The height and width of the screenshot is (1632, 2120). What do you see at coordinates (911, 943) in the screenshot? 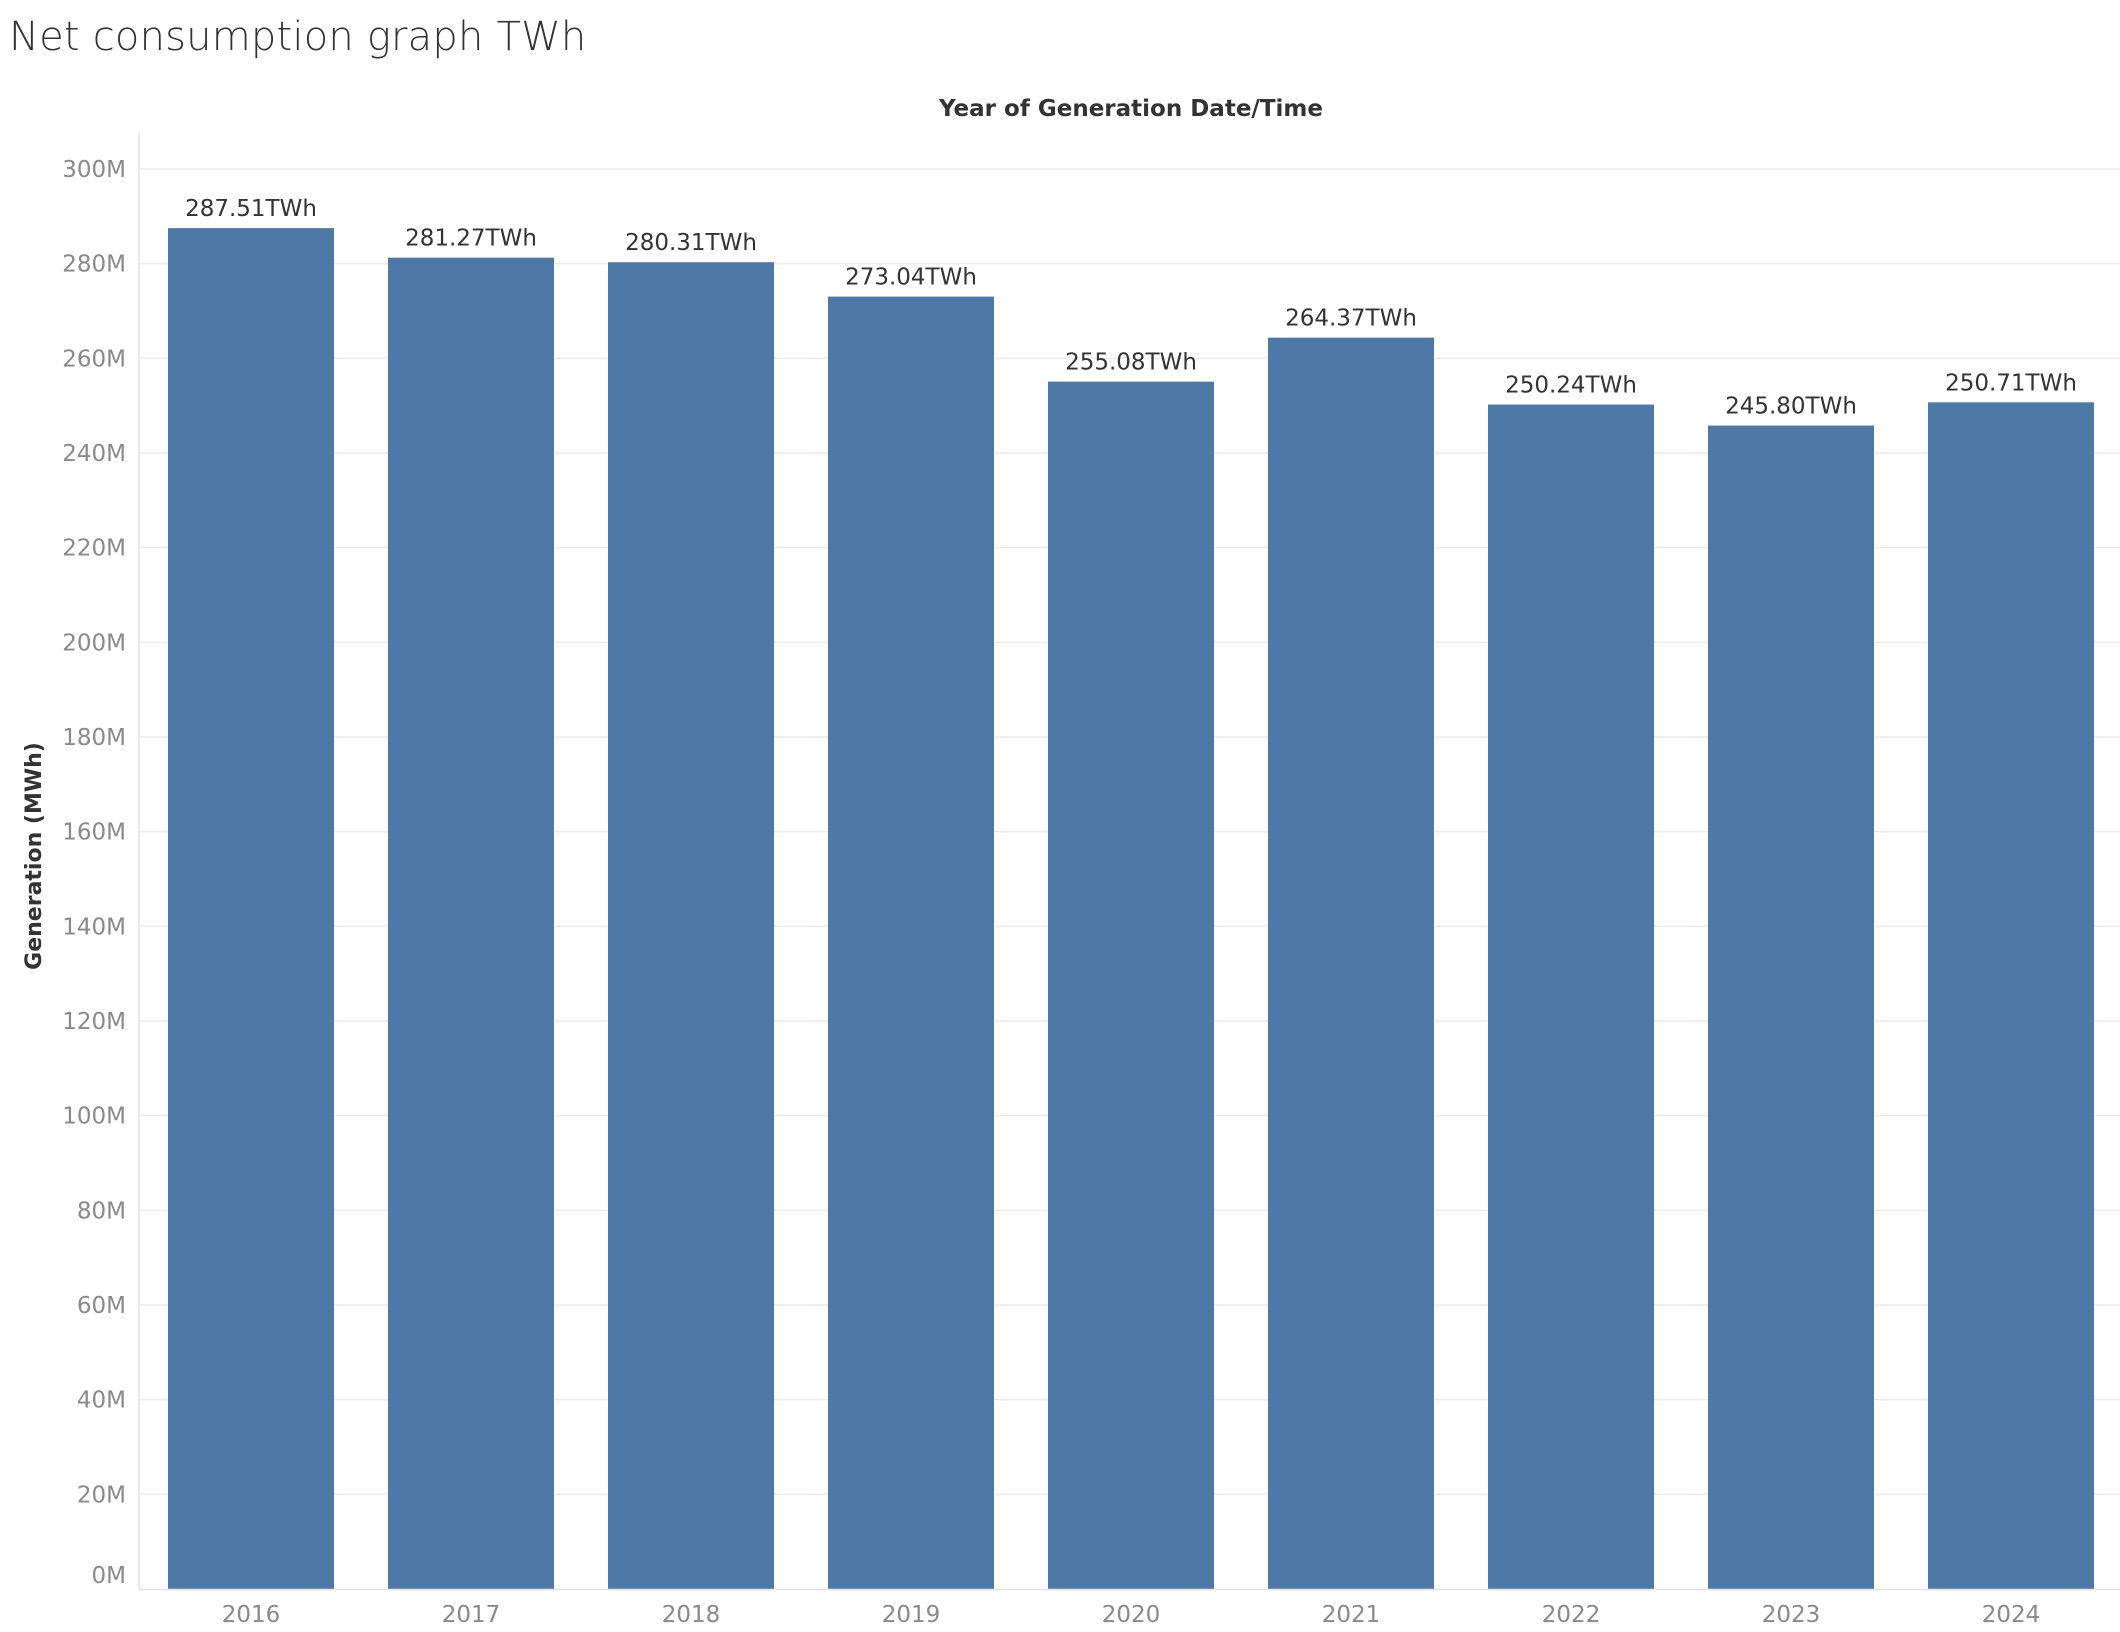
I see `bar-2019` at bounding box center [911, 943].